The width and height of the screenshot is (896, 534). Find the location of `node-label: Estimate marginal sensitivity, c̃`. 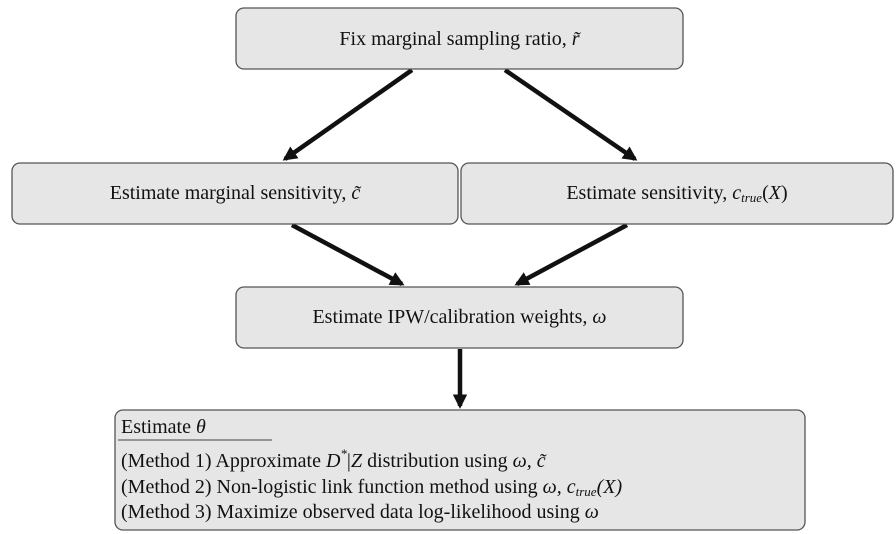

node-label: Estimate marginal sensitivity, c̃ is located at coordinates (236, 193).